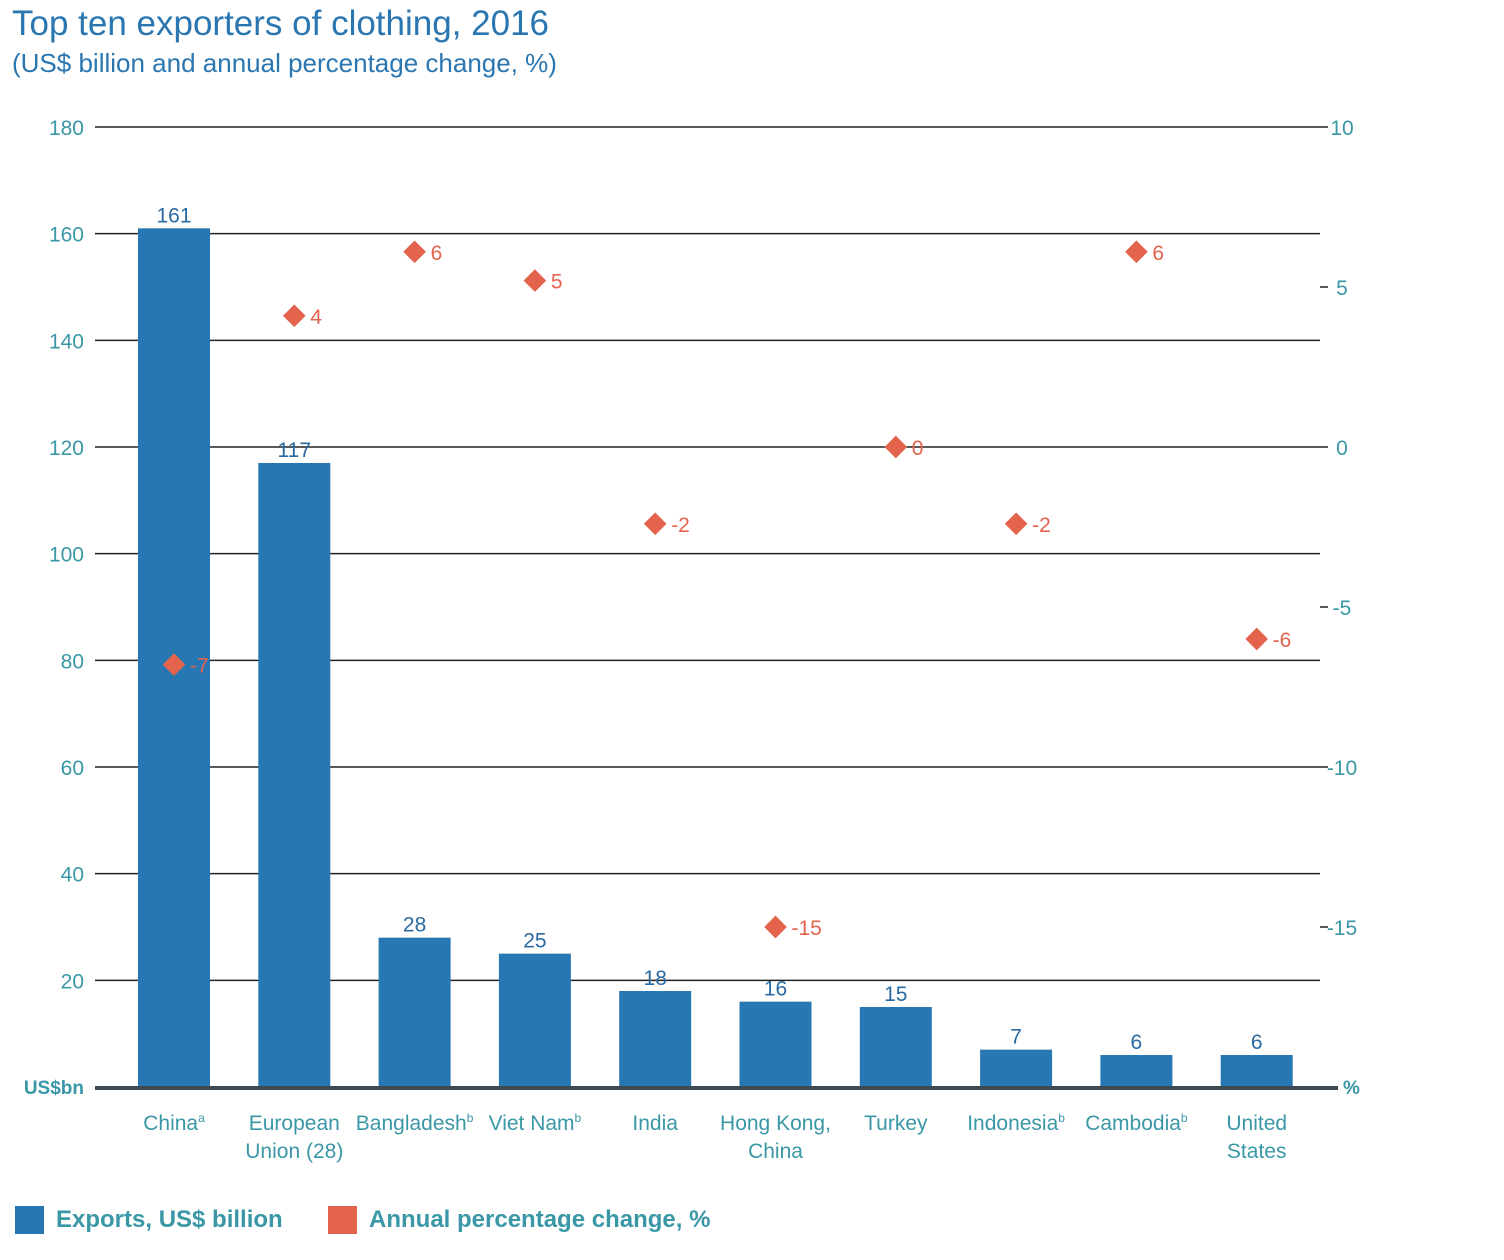 Image resolution: width=1504 pixels, height=1260 pixels. What do you see at coordinates (72, 661) in the screenshot?
I see `left-tick-label: 80` at bounding box center [72, 661].